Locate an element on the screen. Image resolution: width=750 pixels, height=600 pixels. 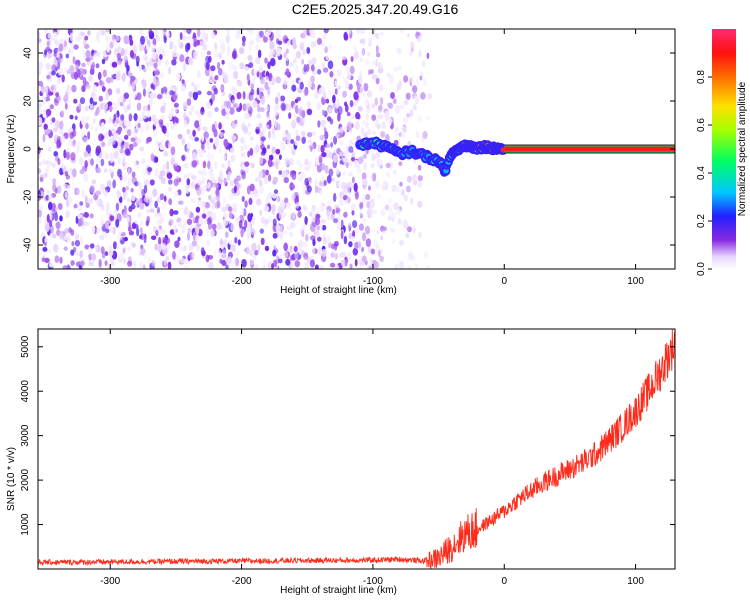
signal-track-layer is located at coordinates (431, 156).